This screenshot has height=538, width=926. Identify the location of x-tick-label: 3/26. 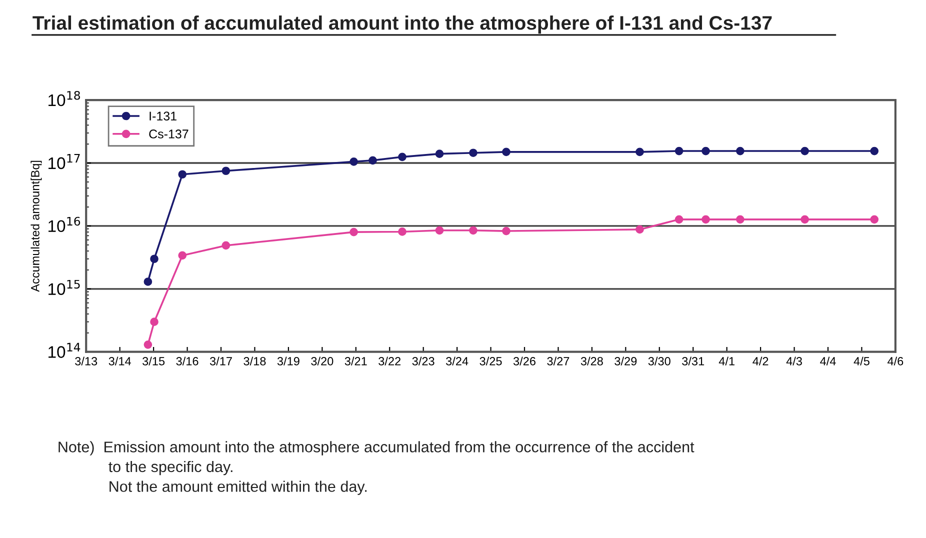
(524, 361).